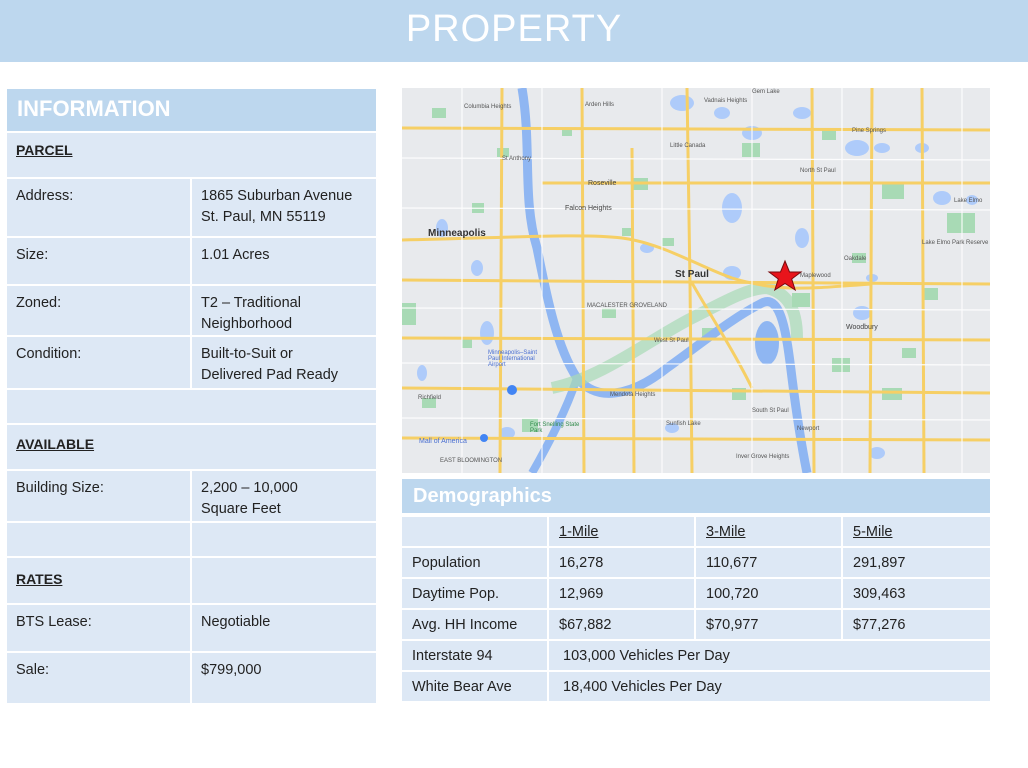  What do you see at coordinates (39, 579) in the screenshot?
I see `rates-label: RATES` at bounding box center [39, 579].